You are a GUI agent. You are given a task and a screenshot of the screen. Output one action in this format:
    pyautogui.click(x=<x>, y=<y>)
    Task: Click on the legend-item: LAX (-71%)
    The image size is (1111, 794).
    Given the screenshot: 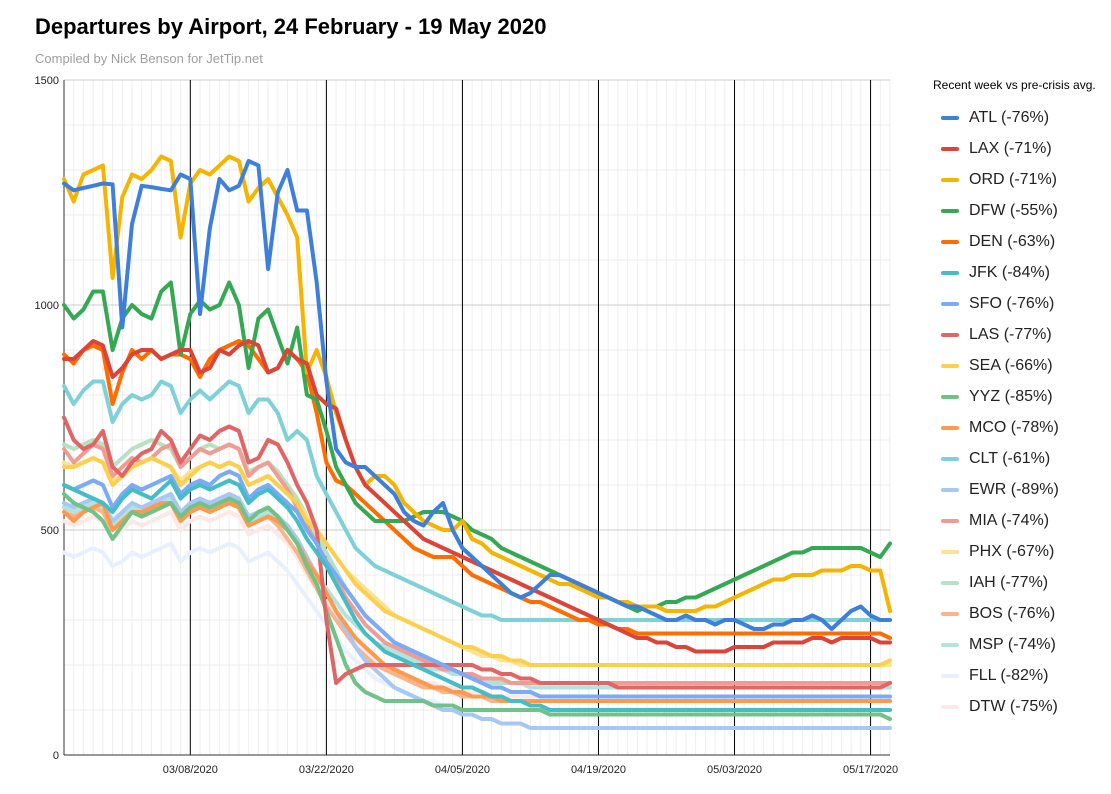 What is the action you would take?
    pyautogui.click(x=1020, y=148)
    